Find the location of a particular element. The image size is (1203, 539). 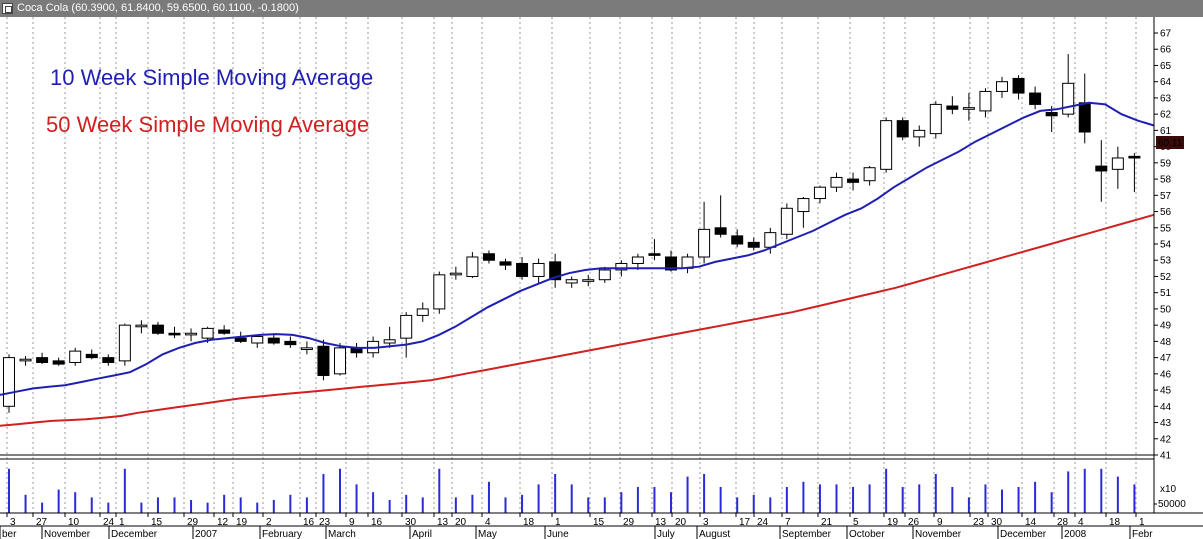

price-marker-box is located at coordinates (1170, 142).